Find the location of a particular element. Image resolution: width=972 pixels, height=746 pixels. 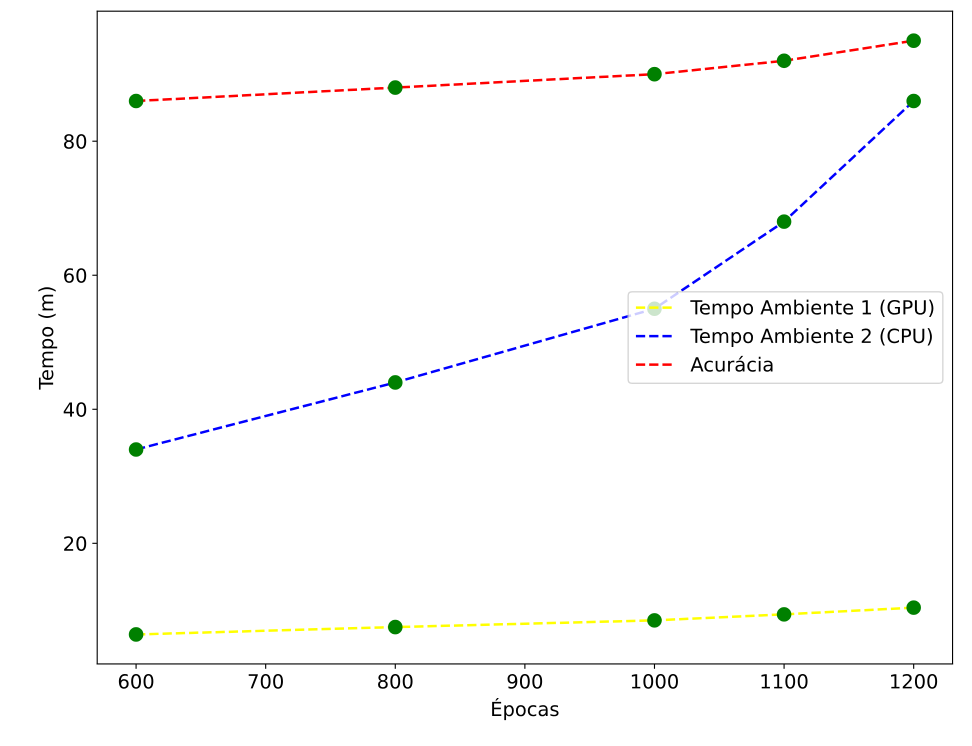

legend-label: Tempo Ambiente 1 (GPU) is located at coordinates (812, 309).